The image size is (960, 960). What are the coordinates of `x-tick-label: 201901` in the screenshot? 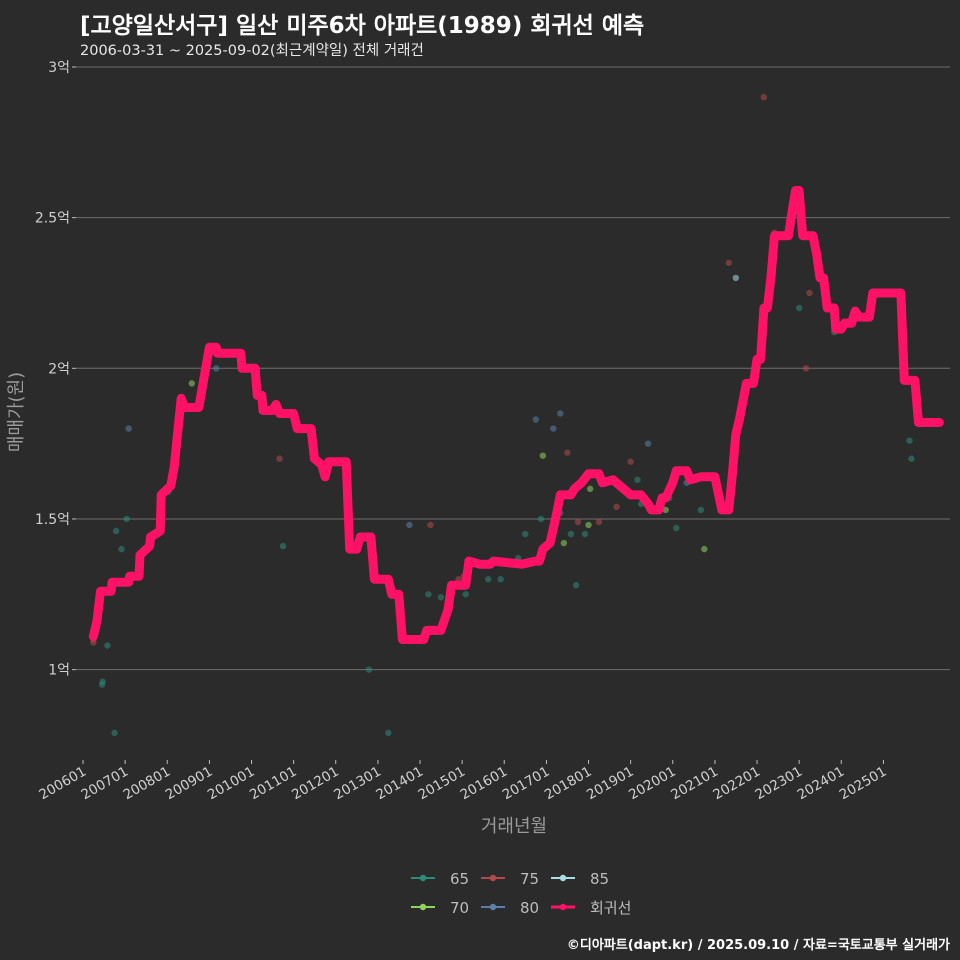 It's located at (610, 784).